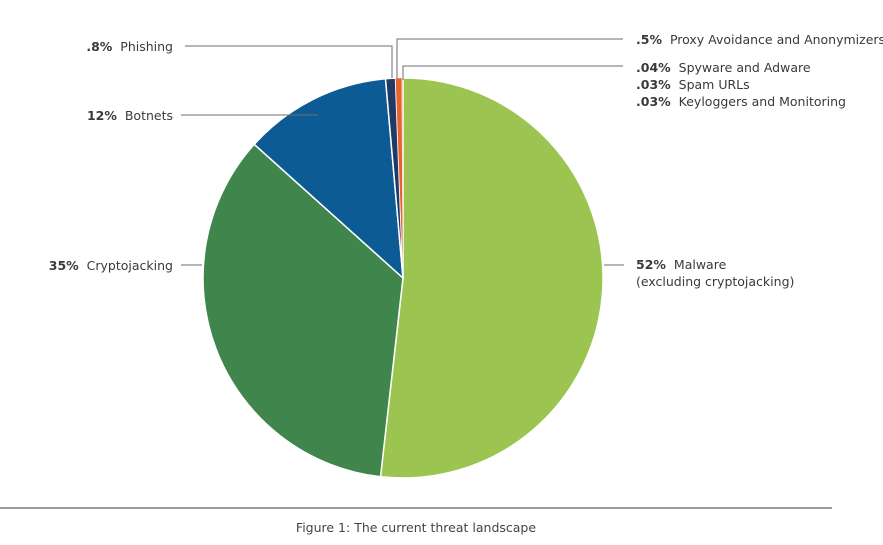 Image resolution: width=883 pixels, height=545 pixels. Describe the element at coordinates (653, 84) in the screenshot. I see `label-spam-pct: .03%` at that location.